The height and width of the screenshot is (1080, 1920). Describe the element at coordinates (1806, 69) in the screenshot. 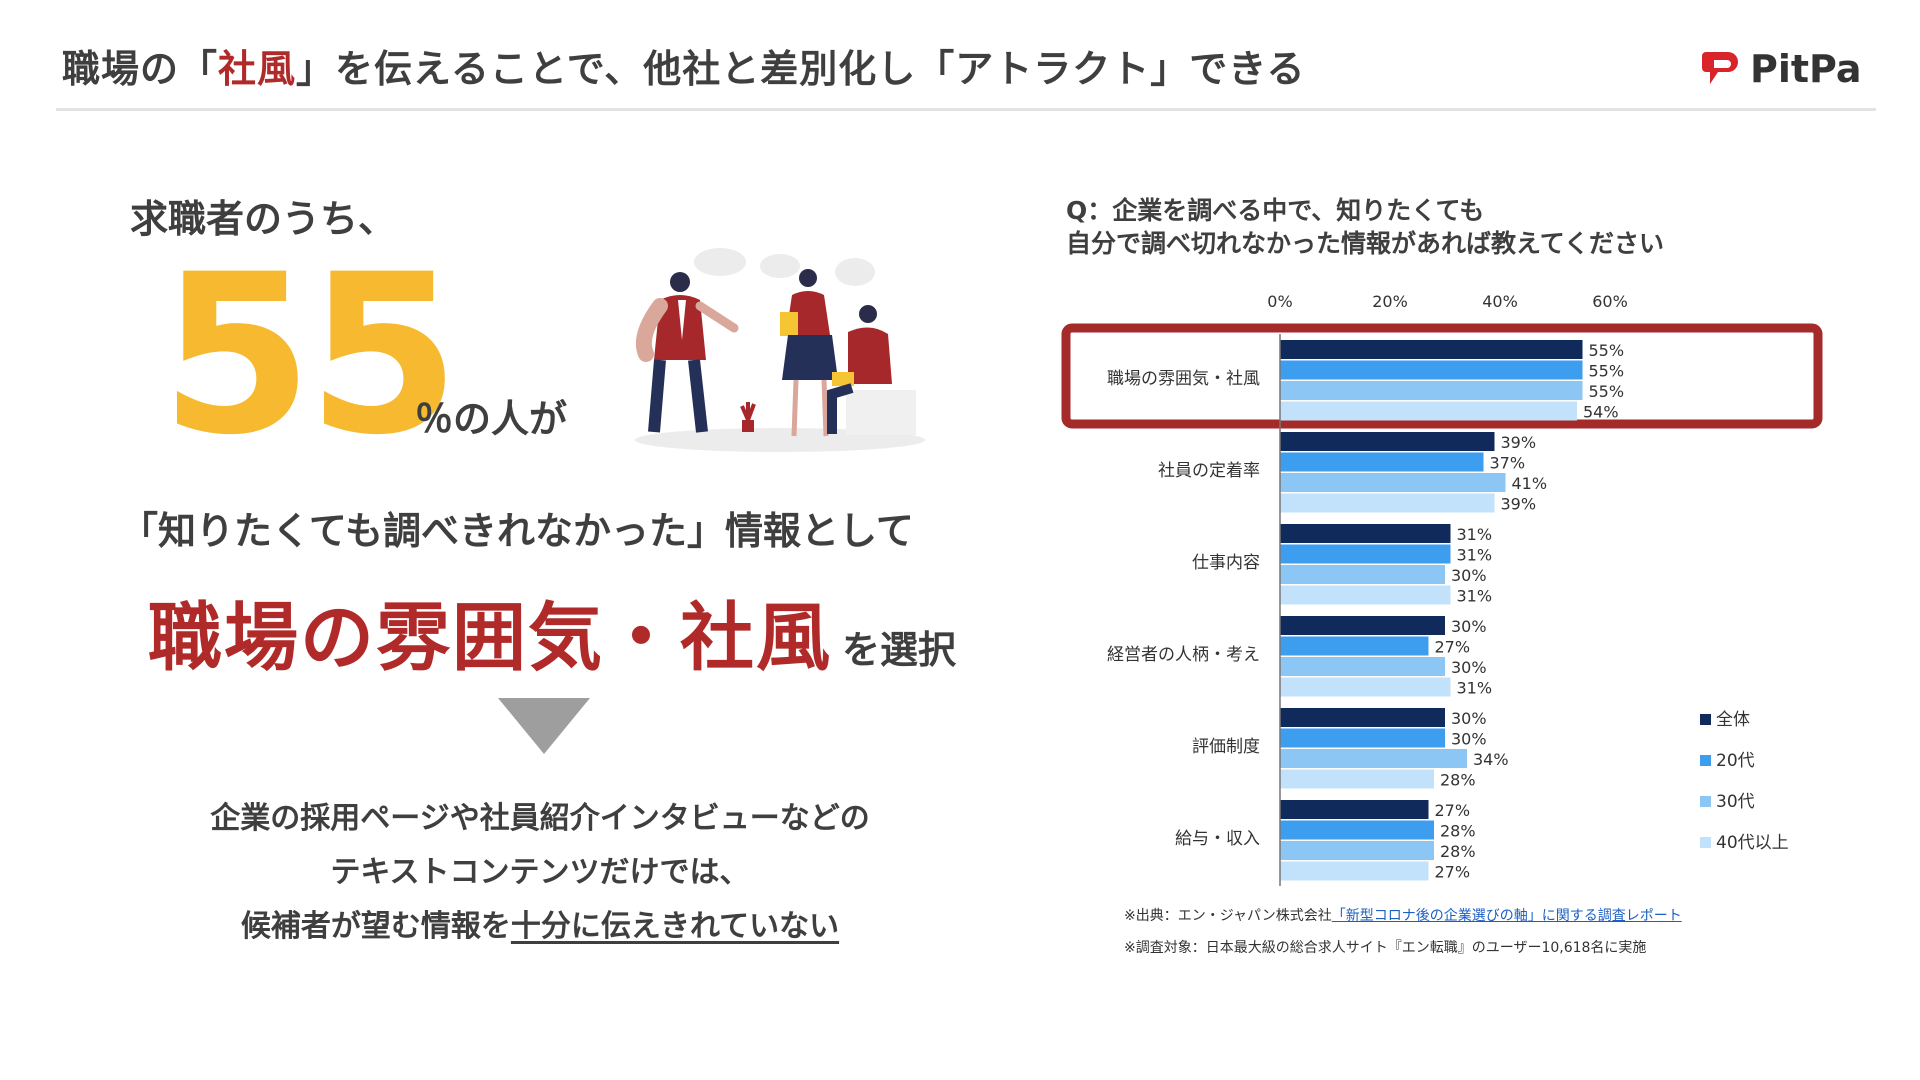

I see `logo-text: PitPa` at that location.